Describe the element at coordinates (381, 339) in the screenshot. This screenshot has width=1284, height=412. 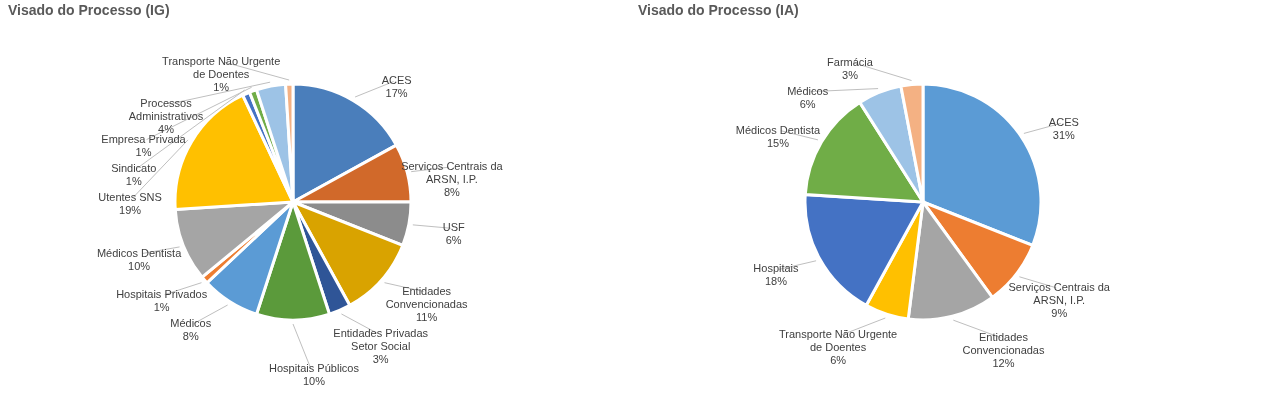
I see `slice-label: Entidades Privadas Setor Social` at that location.